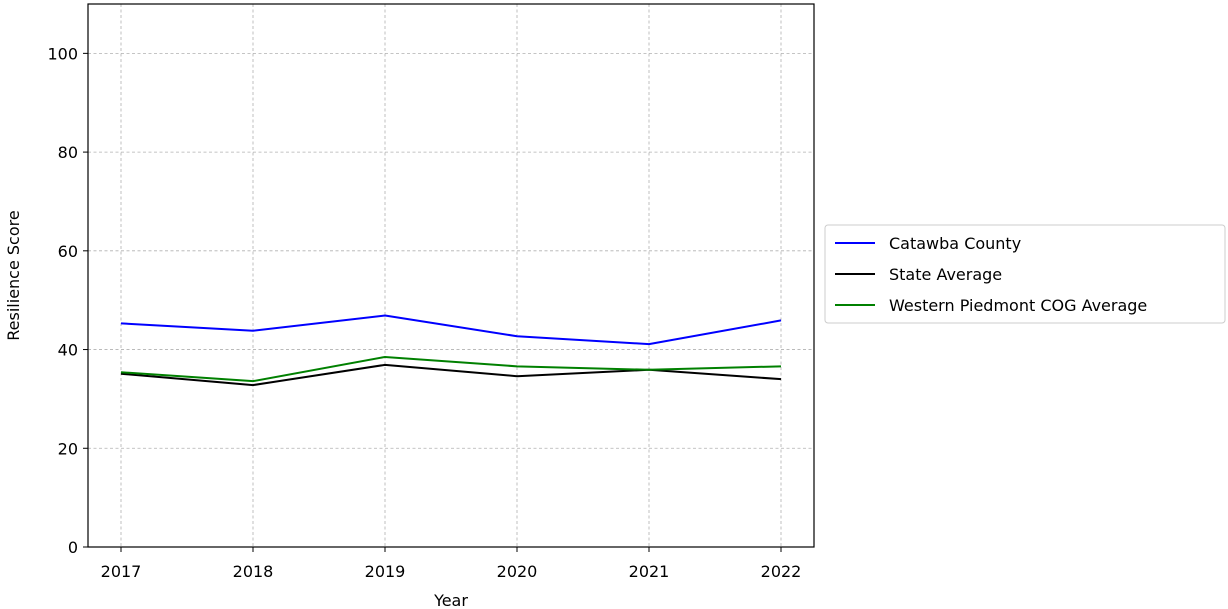  I want to click on x-tick-label: 2021, so click(649, 571).